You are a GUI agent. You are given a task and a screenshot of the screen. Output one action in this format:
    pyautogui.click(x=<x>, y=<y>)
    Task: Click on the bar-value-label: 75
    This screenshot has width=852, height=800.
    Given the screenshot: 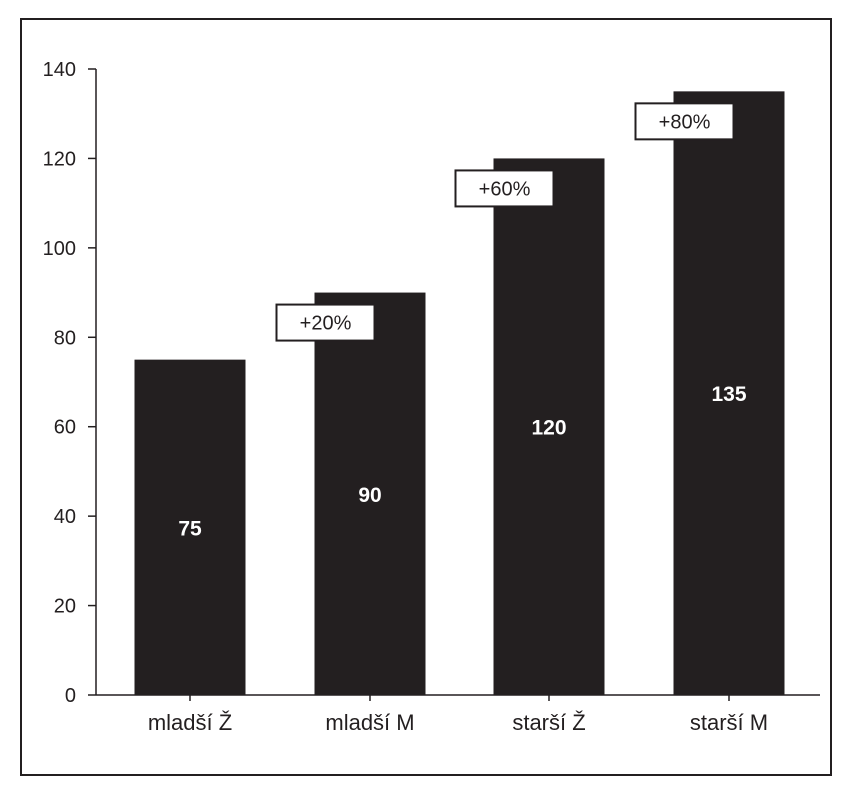 What is the action you would take?
    pyautogui.click(x=190, y=528)
    